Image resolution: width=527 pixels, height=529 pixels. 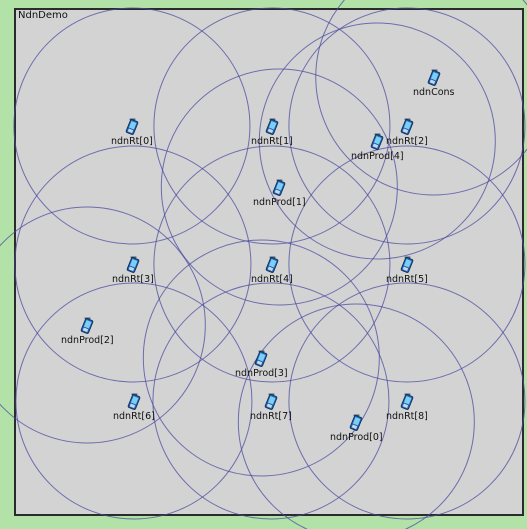 I want to click on node-ndnProd-3: ndnProd[3], so click(x=261, y=364).